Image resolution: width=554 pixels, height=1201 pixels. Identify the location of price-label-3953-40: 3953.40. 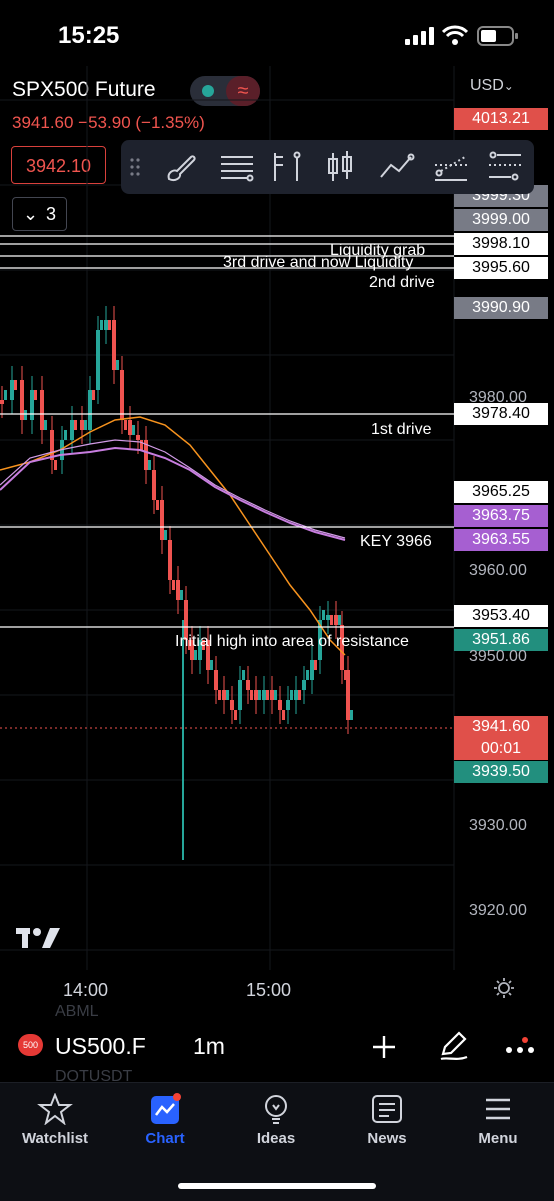
(501, 616).